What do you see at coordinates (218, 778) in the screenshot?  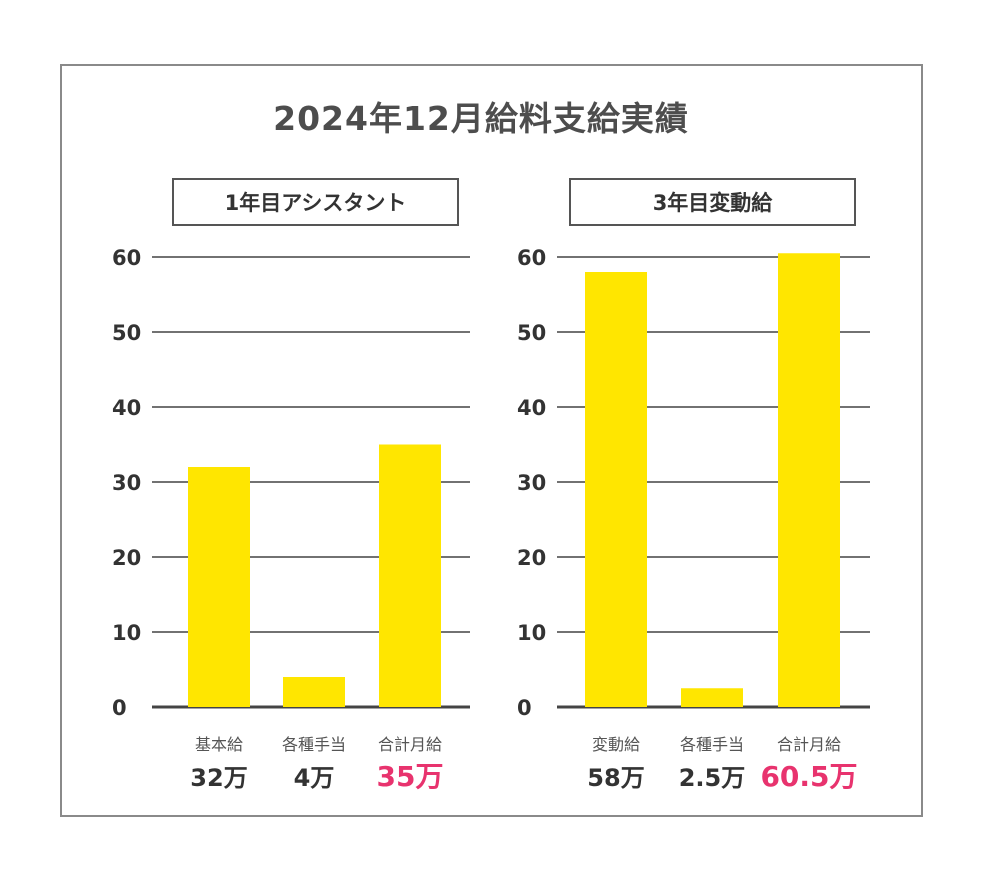 I see `value-label-0-0: 32万` at bounding box center [218, 778].